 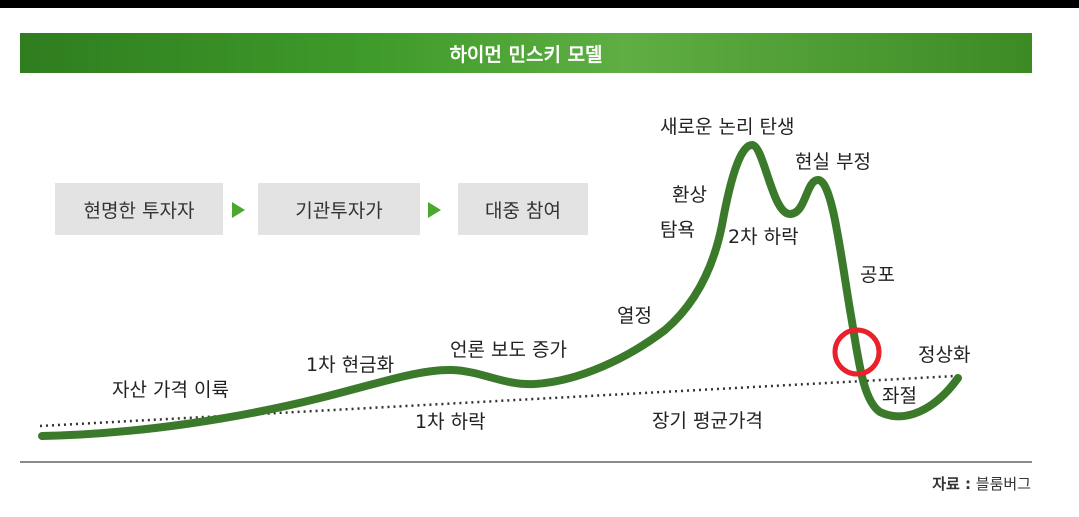 What do you see at coordinates (450, 422) in the screenshot?
I see `label-first-decline: 1차 하락` at bounding box center [450, 422].